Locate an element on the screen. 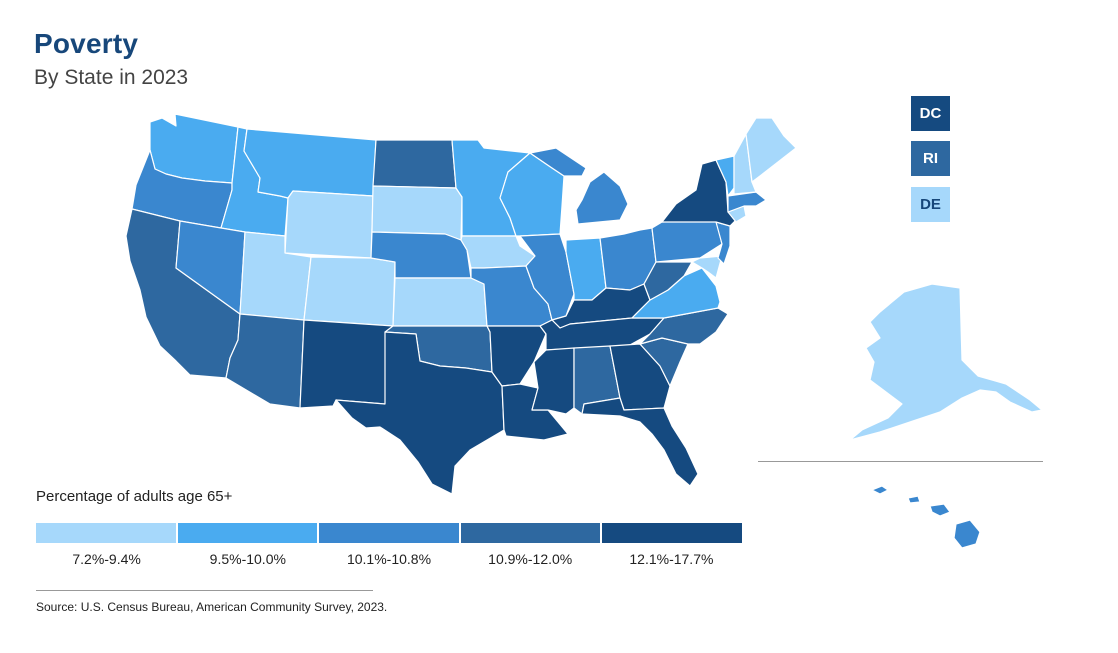 The width and height of the screenshot is (1118, 653). state-wy is located at coordinates (329, 224).